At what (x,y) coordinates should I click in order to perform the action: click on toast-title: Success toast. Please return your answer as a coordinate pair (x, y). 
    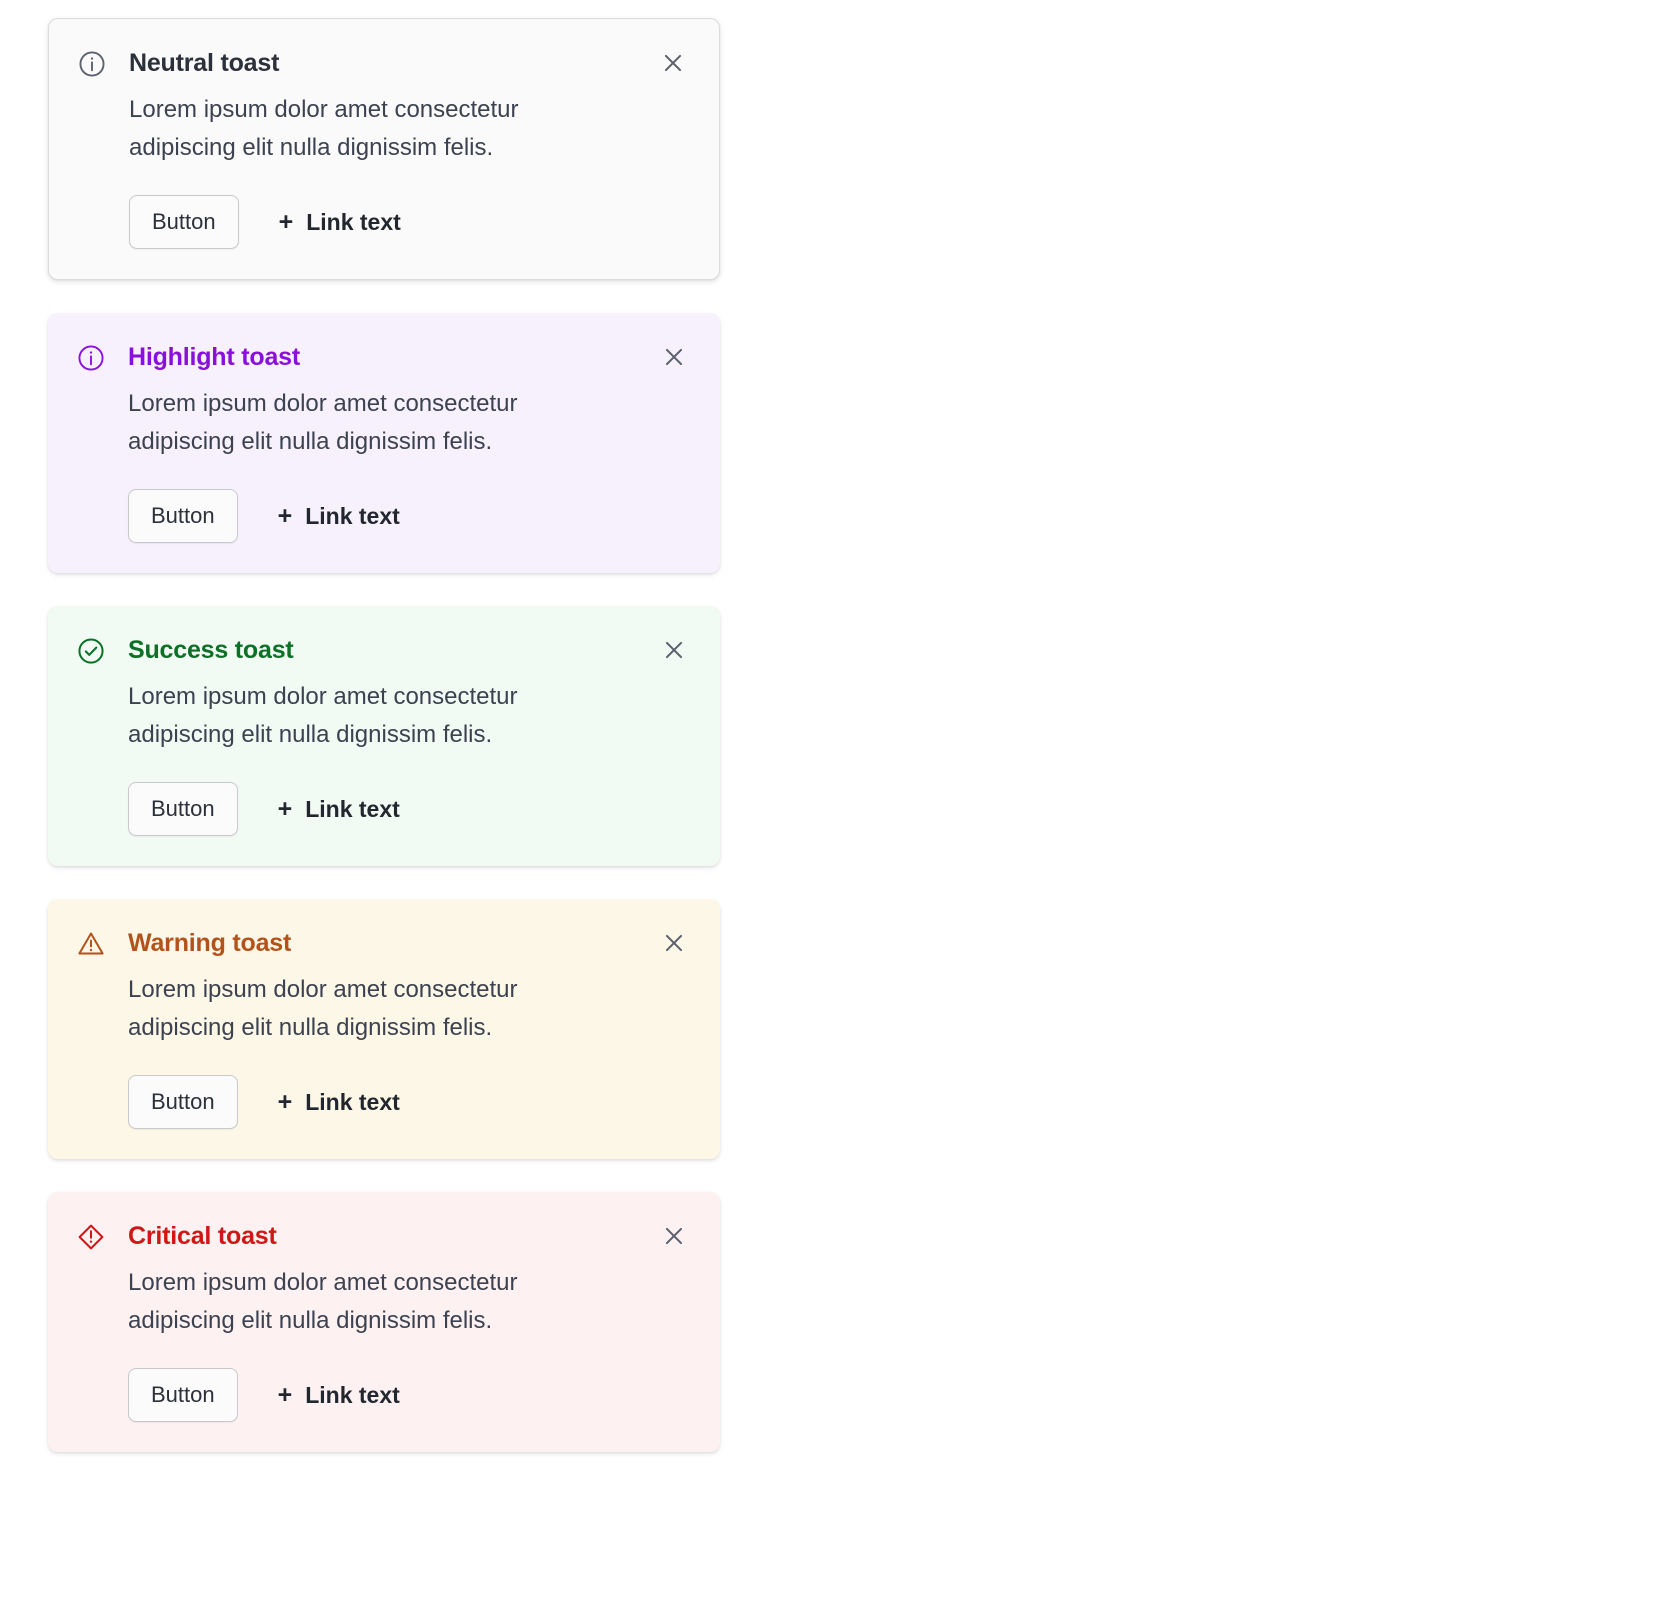
    Looking at the image, I should click on (211, 650).